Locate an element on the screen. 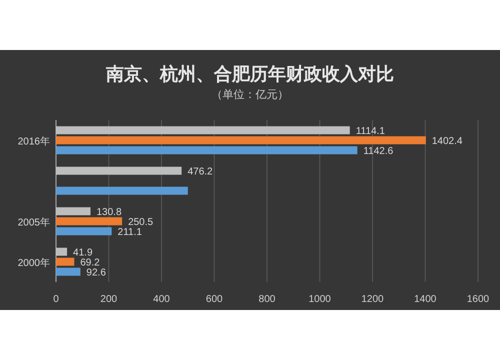 Image resolution: width=500 pixels, height=362 pixels. data-label: 1114.1 is located at coordinates (371, 131).